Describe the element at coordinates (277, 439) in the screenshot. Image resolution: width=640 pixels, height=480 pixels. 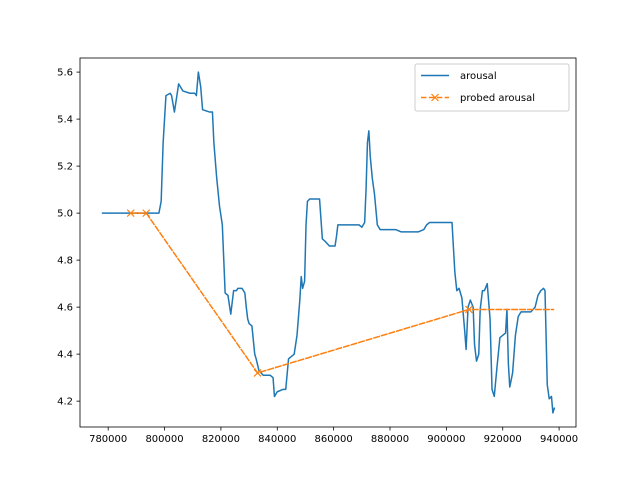
I see `x-tick-label: 840000` at that location.